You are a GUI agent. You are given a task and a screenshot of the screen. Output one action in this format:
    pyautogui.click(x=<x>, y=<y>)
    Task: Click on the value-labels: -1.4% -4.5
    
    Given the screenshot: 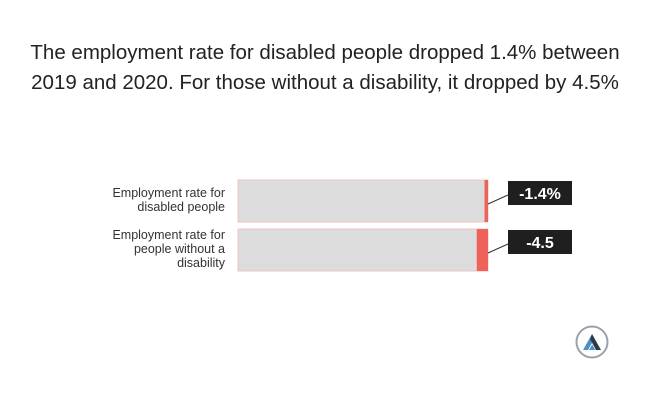 What is the action you would take?
    pyautogui.click(x=529, y=217)
    